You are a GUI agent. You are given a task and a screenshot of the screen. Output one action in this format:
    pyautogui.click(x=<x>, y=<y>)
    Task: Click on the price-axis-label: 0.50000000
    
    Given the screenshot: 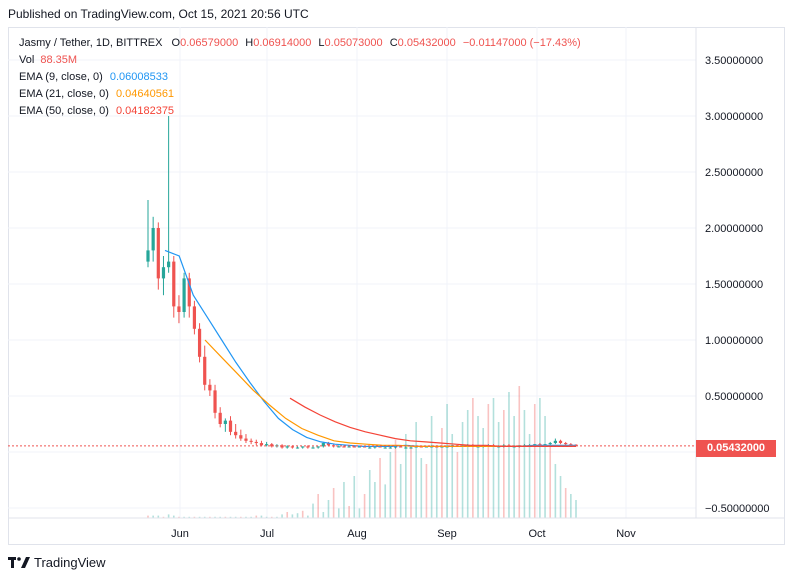 What is the action you would take?
    pyautogui.click(x=734, y=397)
    